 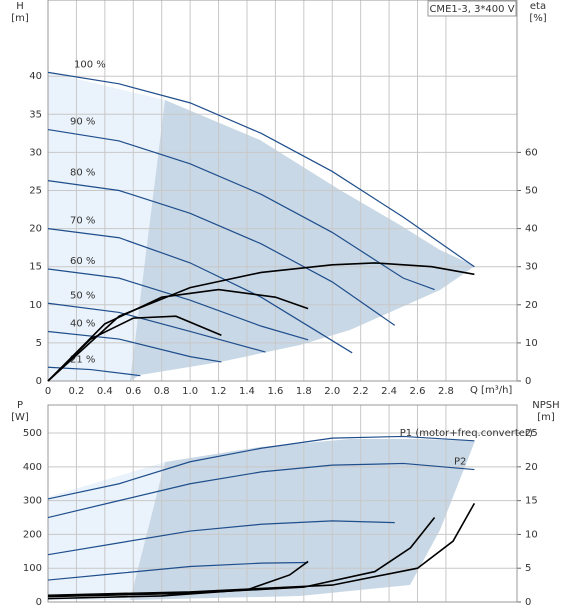 What do you see at coordinates (82, 261) in the screenshot?
I see `curve-label: 60 %` at bounding box center [82, 261].